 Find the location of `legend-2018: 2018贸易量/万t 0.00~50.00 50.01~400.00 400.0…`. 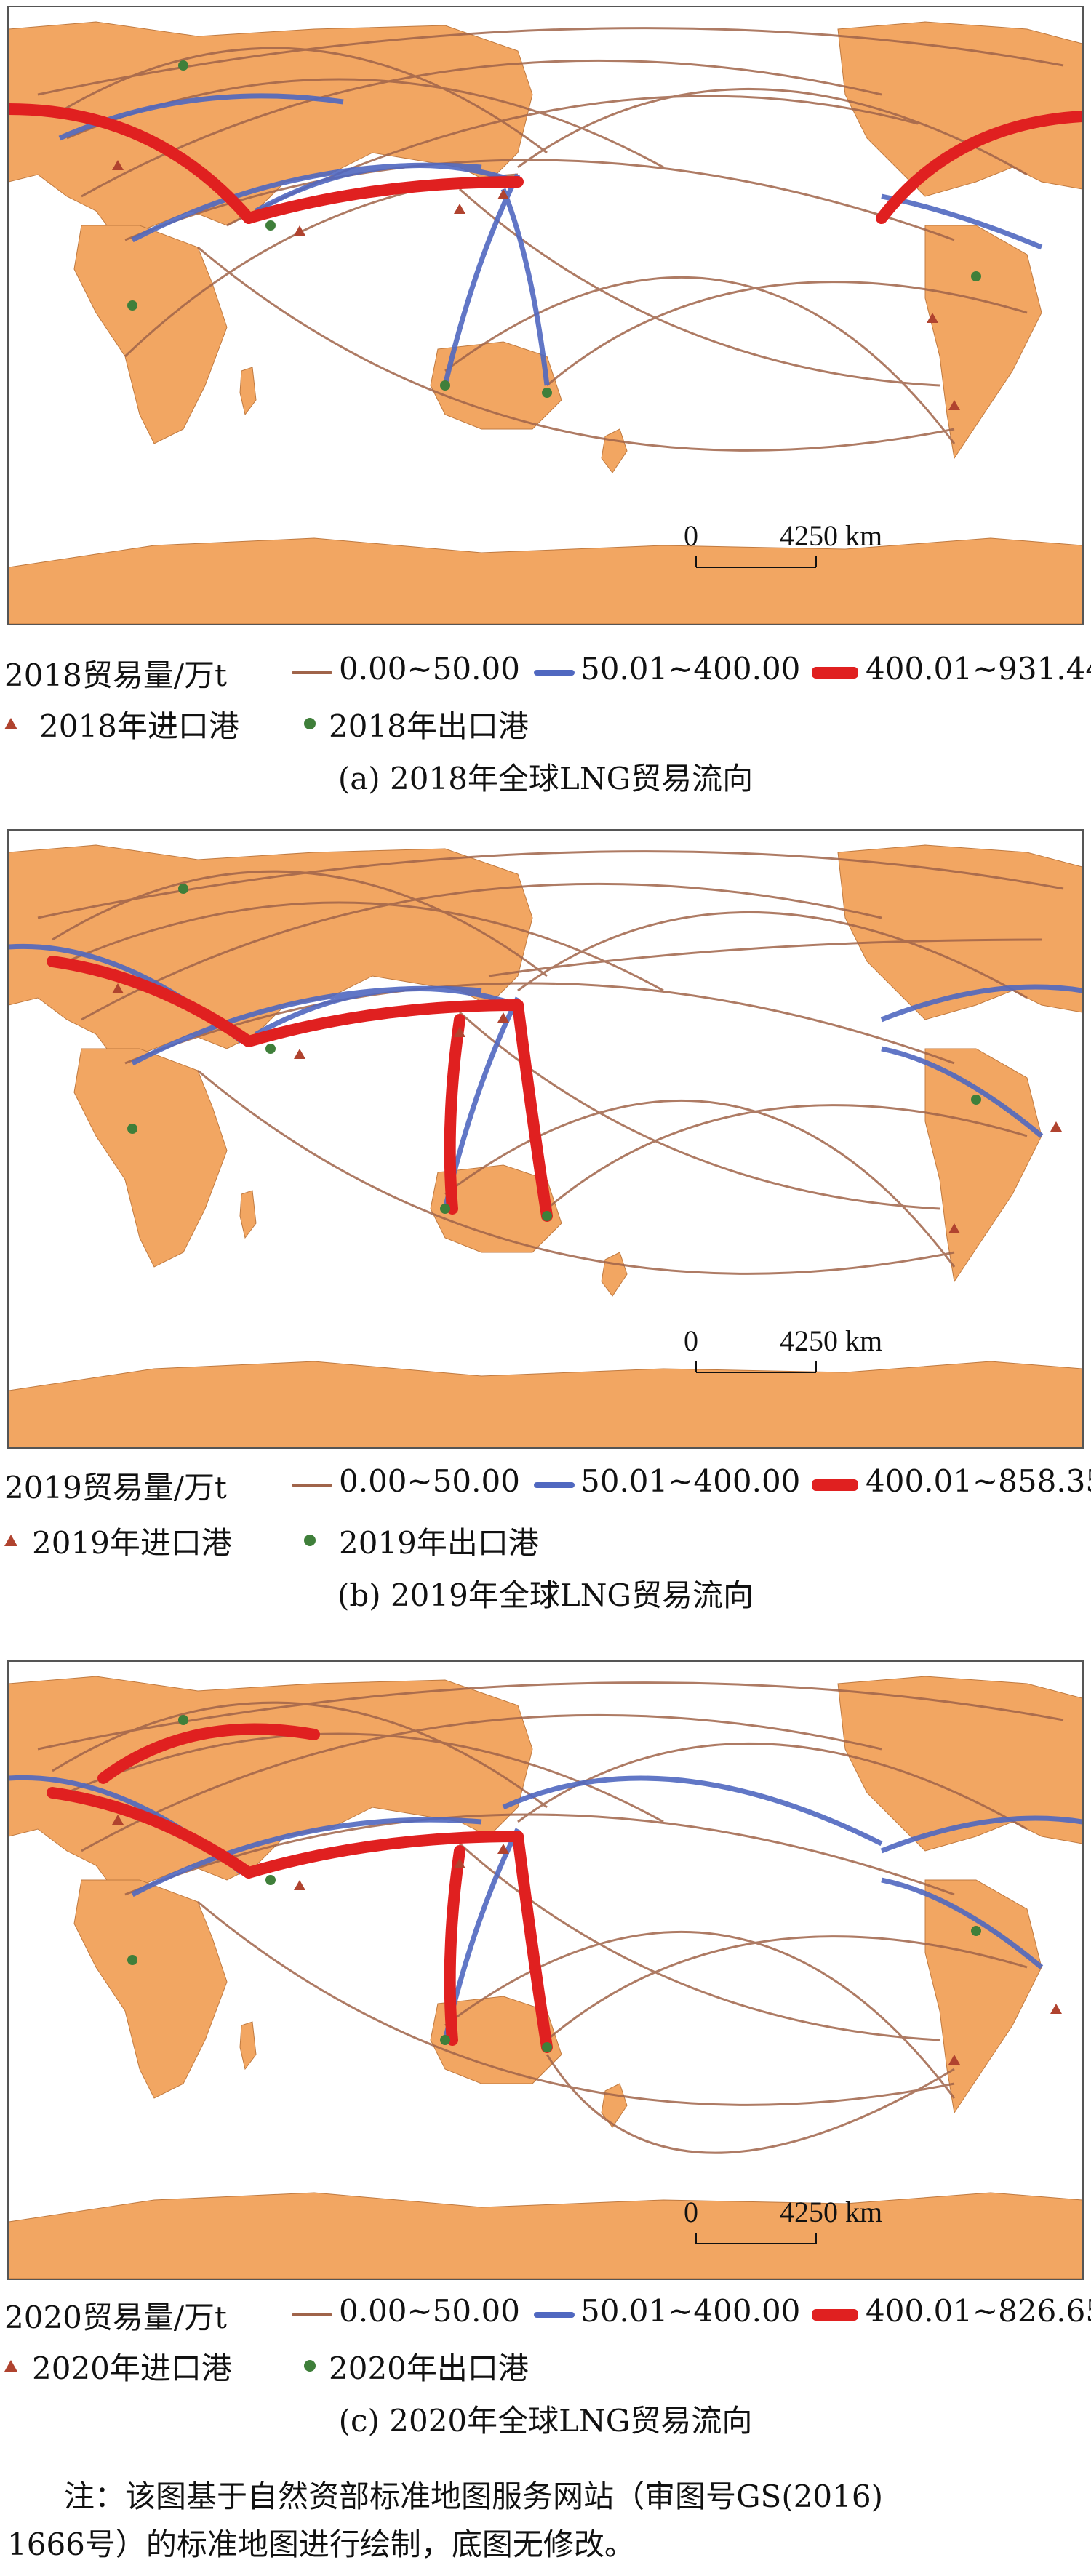

legend-2018: 2018贸易量/万t 0.00~50.00 50.01~400.00 400.0… is located at coordinates (547, 673).